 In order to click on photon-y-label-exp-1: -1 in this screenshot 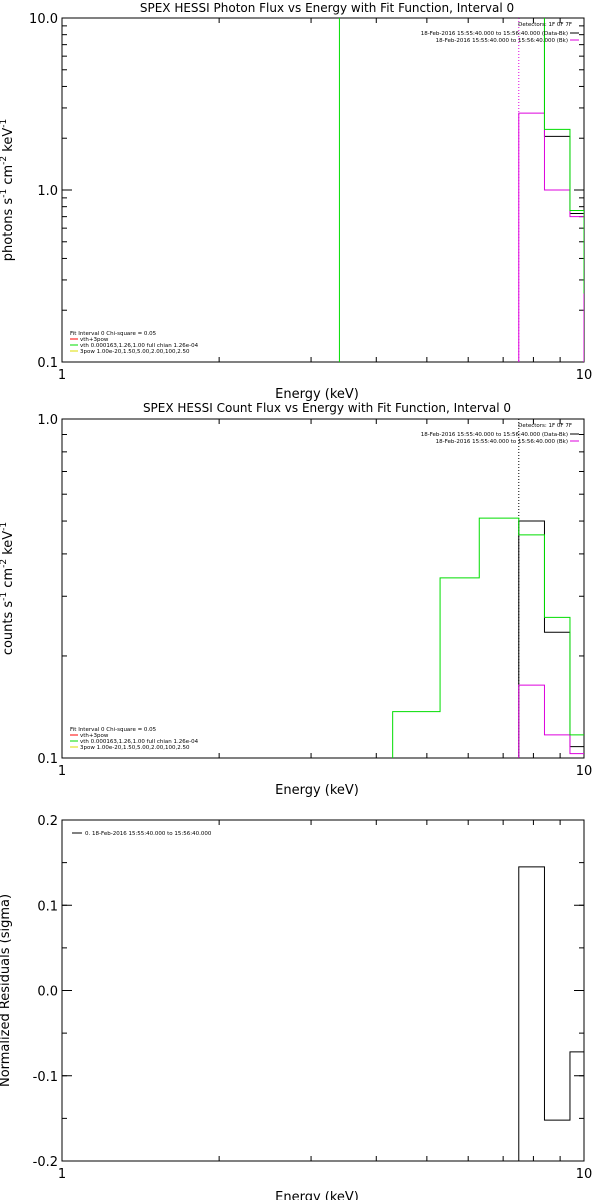, I will do `click(4, 193)`.